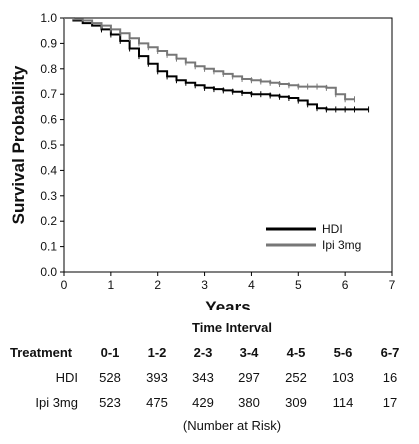 This screenshot has height=444, width=419. I want to click on x-tick-label: 7, so click(392, 285).